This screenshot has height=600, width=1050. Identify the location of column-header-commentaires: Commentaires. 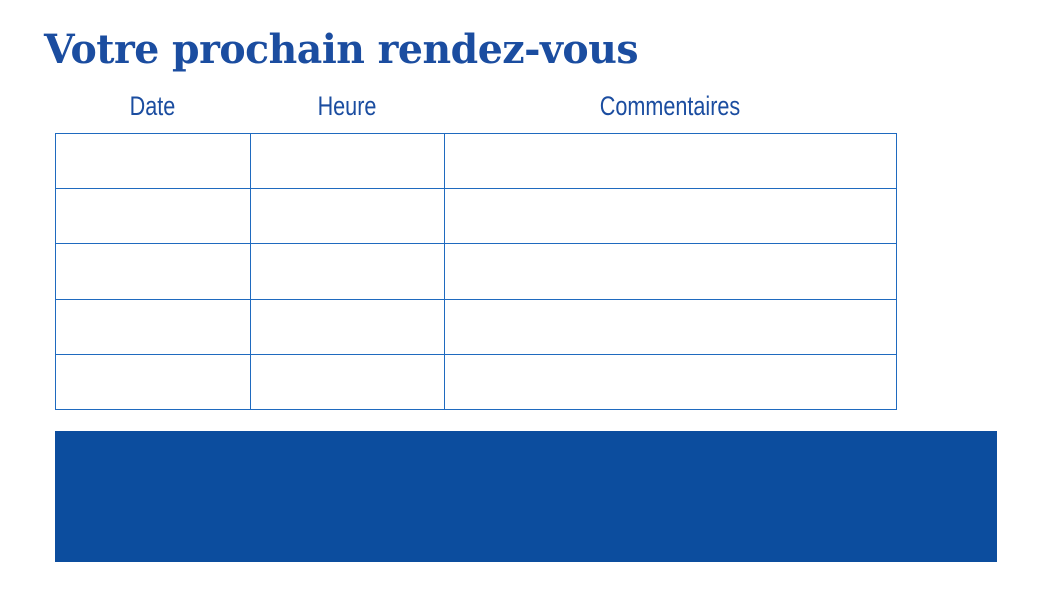
(670, 106).